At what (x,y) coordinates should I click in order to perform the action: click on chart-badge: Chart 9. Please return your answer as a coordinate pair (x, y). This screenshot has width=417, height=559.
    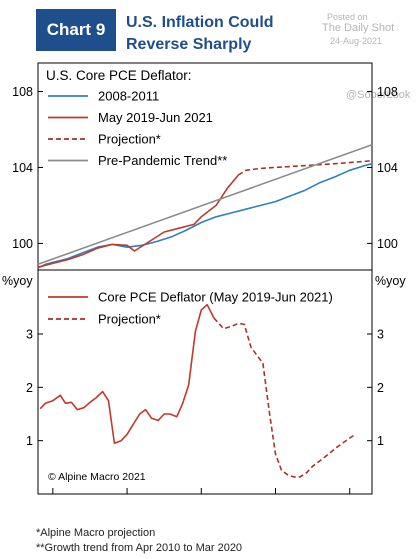
    Looking at the image, I should click on (76, 30).